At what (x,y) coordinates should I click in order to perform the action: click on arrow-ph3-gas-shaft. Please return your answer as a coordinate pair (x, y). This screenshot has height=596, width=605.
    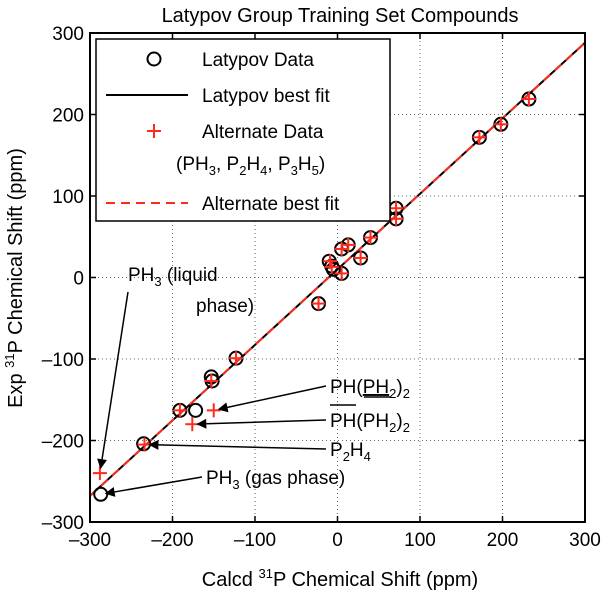
    Looking at the image, I should click on (158, 484).